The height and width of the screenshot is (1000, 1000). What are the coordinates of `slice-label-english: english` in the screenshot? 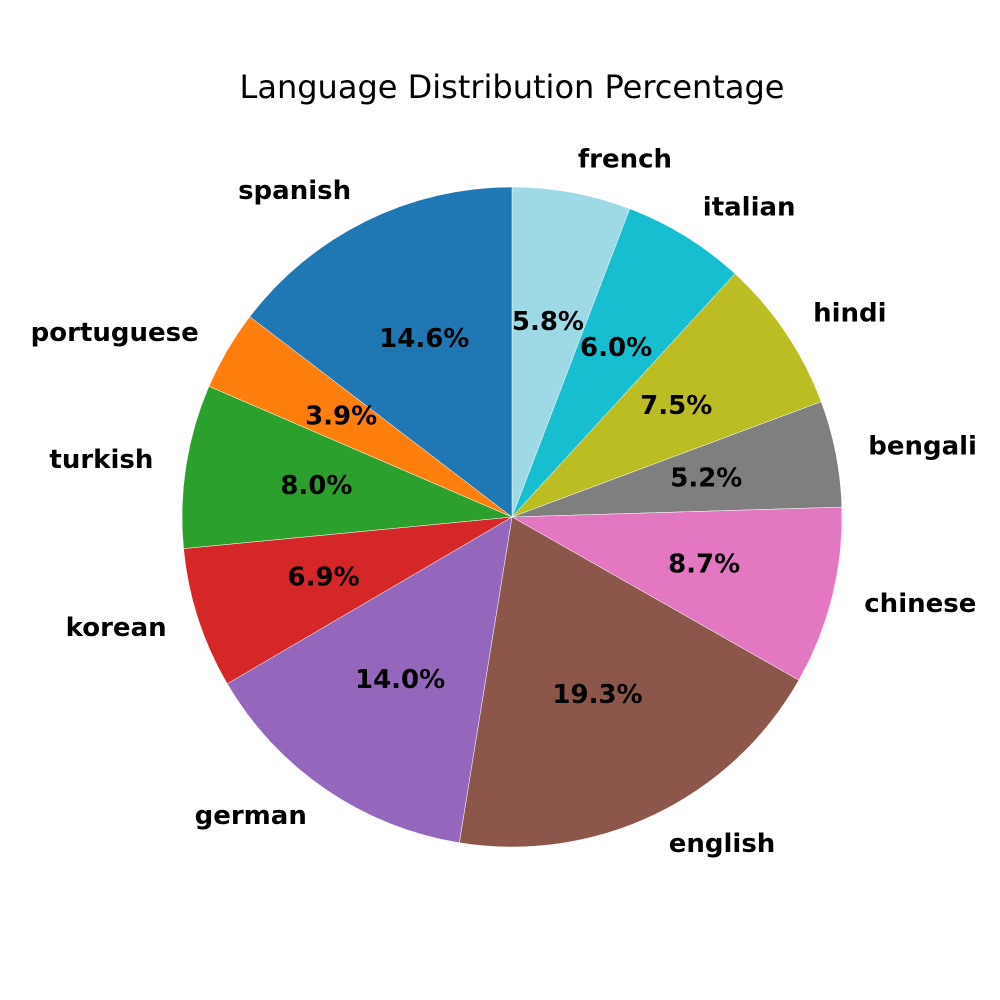 It's located at (722, 844).